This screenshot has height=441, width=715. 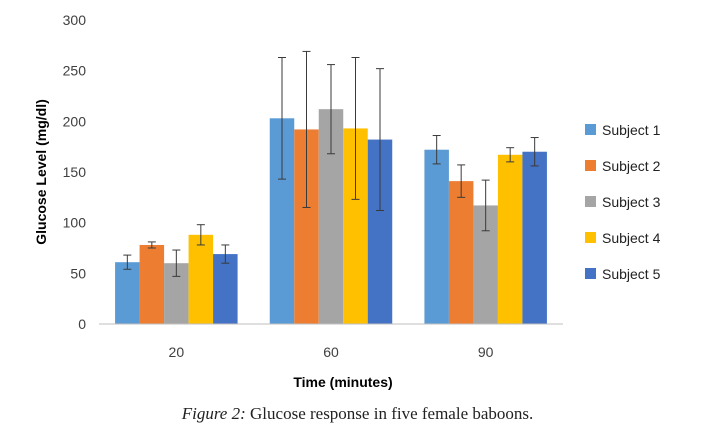 What do you see at coordinates (631, 166) in the screenshot?
I see `legend-label: Subject 2` at bounding box center [631, 166].